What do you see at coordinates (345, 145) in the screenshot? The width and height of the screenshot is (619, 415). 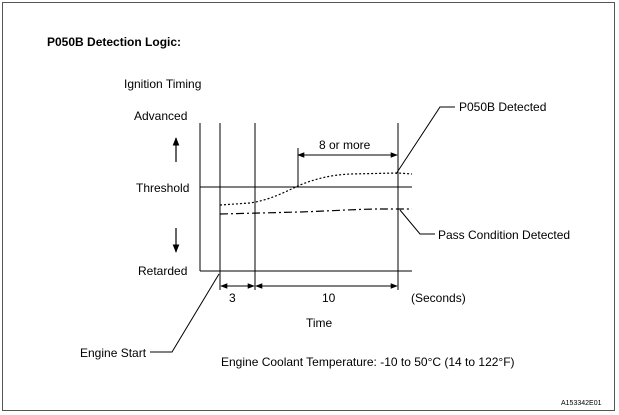 I see `interval-label: 8 or more` at bounding box center [345, 145].